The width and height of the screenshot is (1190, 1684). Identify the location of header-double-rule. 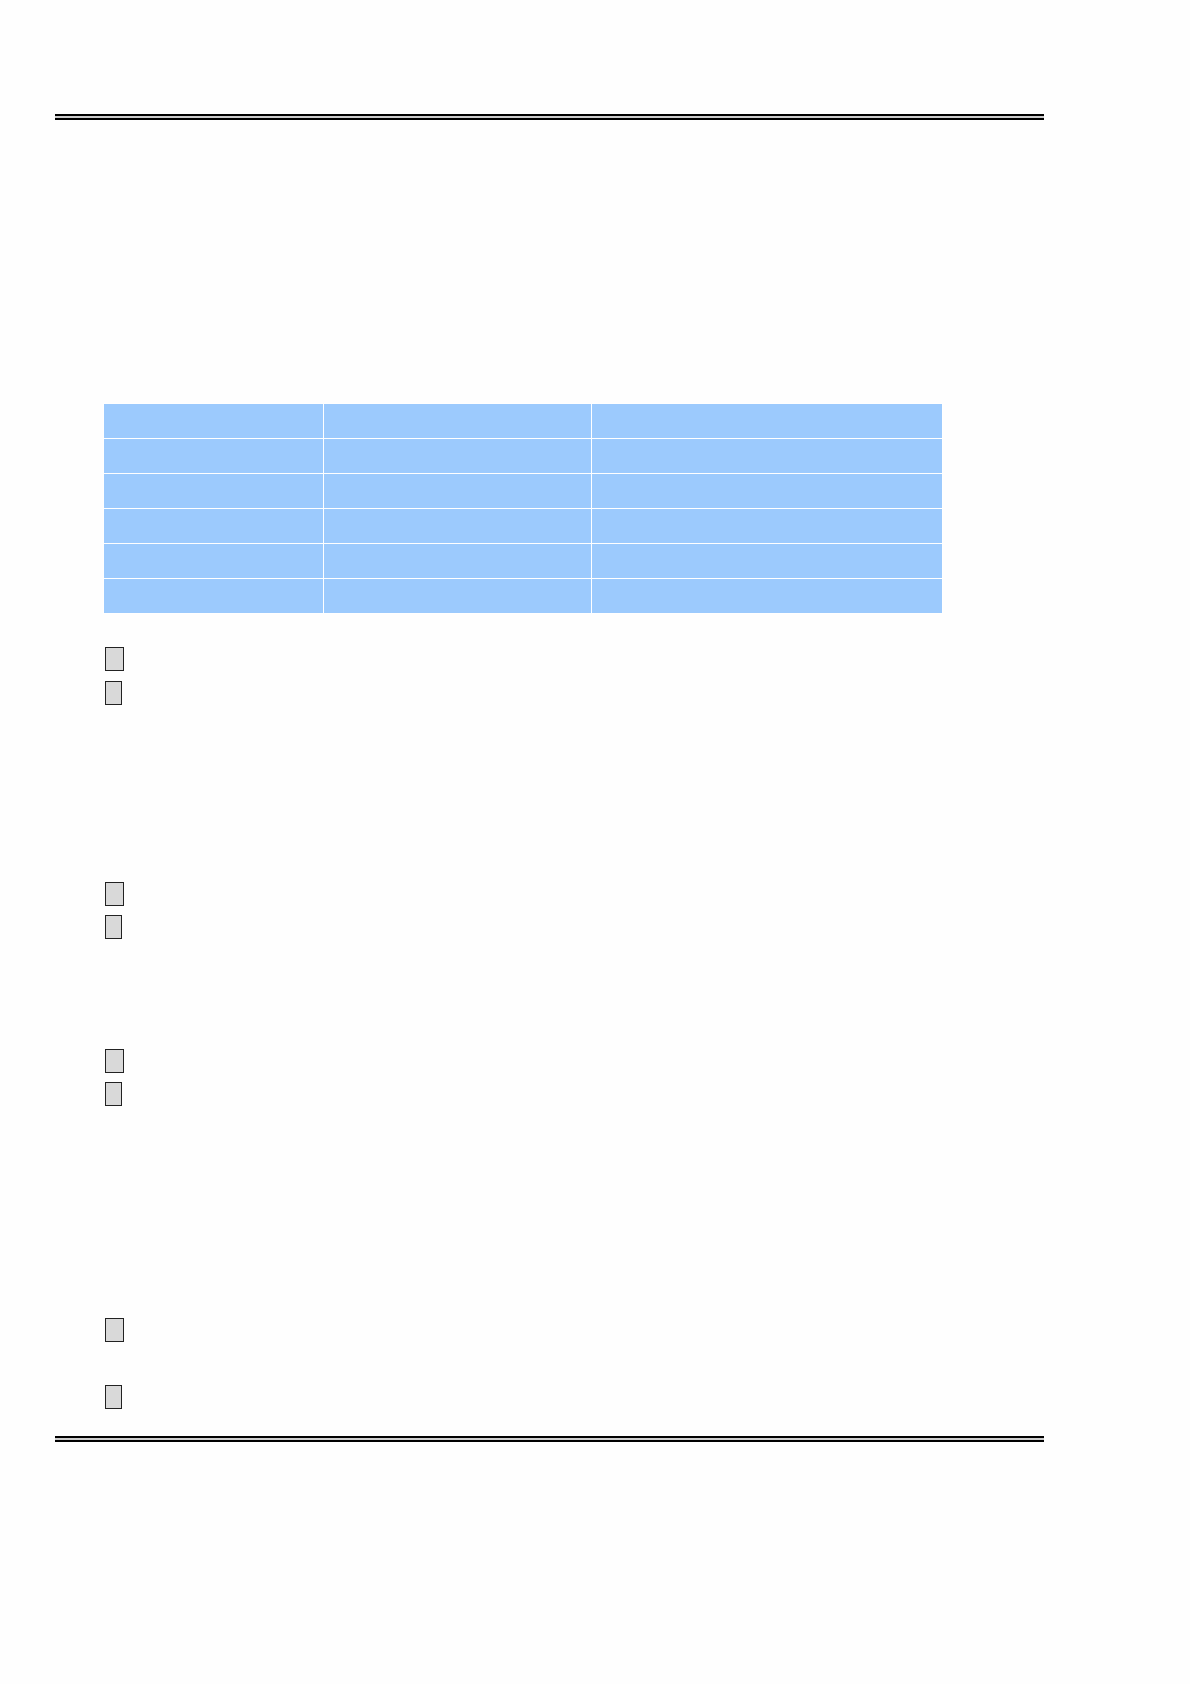
(549, 117).